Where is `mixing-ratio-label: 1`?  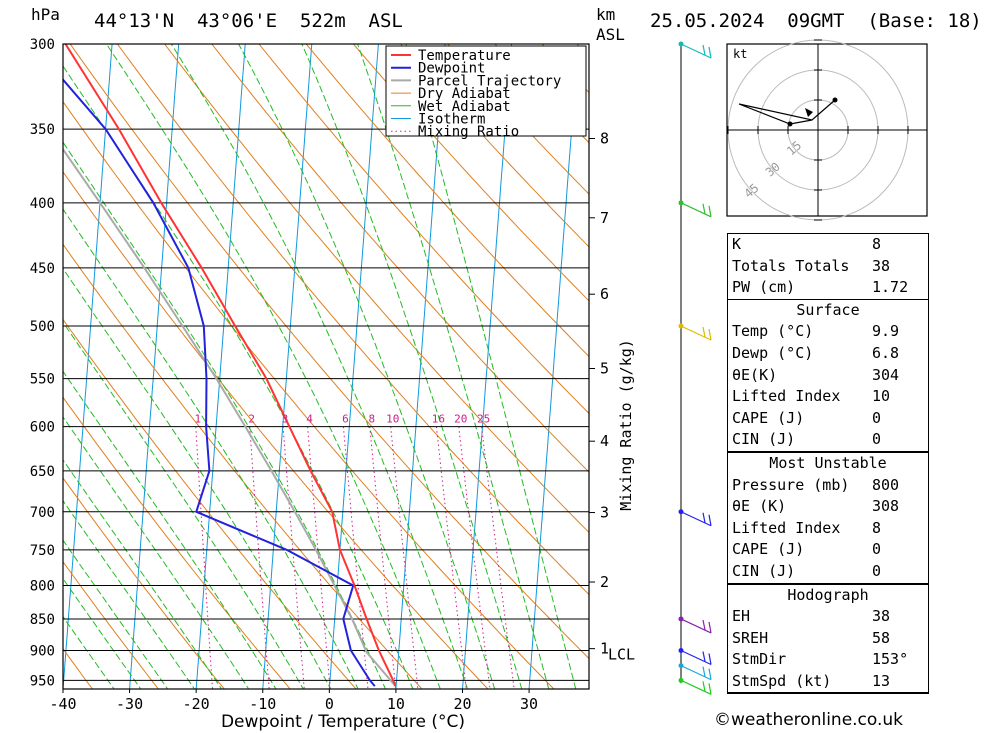 mixing-ratio-label: 1 is located at coordinates (197, 419).